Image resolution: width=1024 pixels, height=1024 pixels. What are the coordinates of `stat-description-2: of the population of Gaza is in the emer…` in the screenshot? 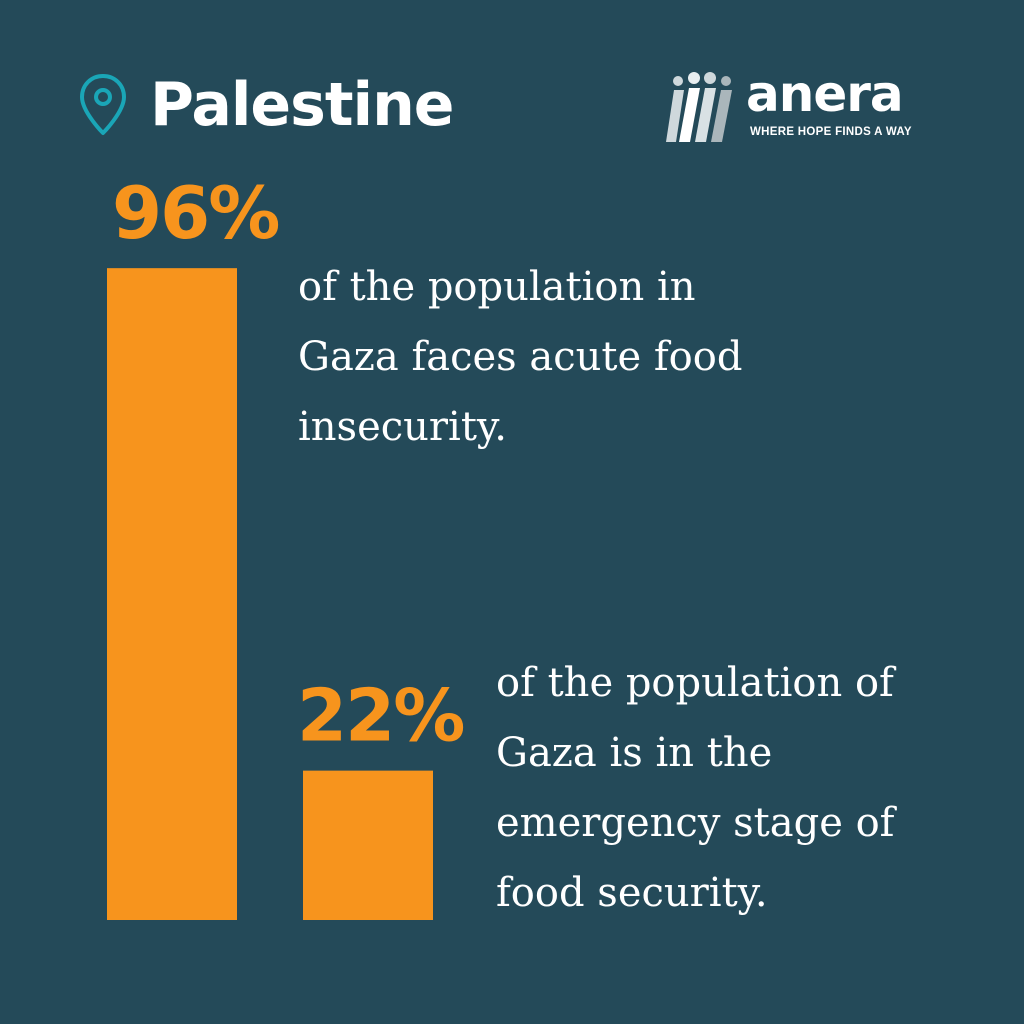 It's located at (695, 788).